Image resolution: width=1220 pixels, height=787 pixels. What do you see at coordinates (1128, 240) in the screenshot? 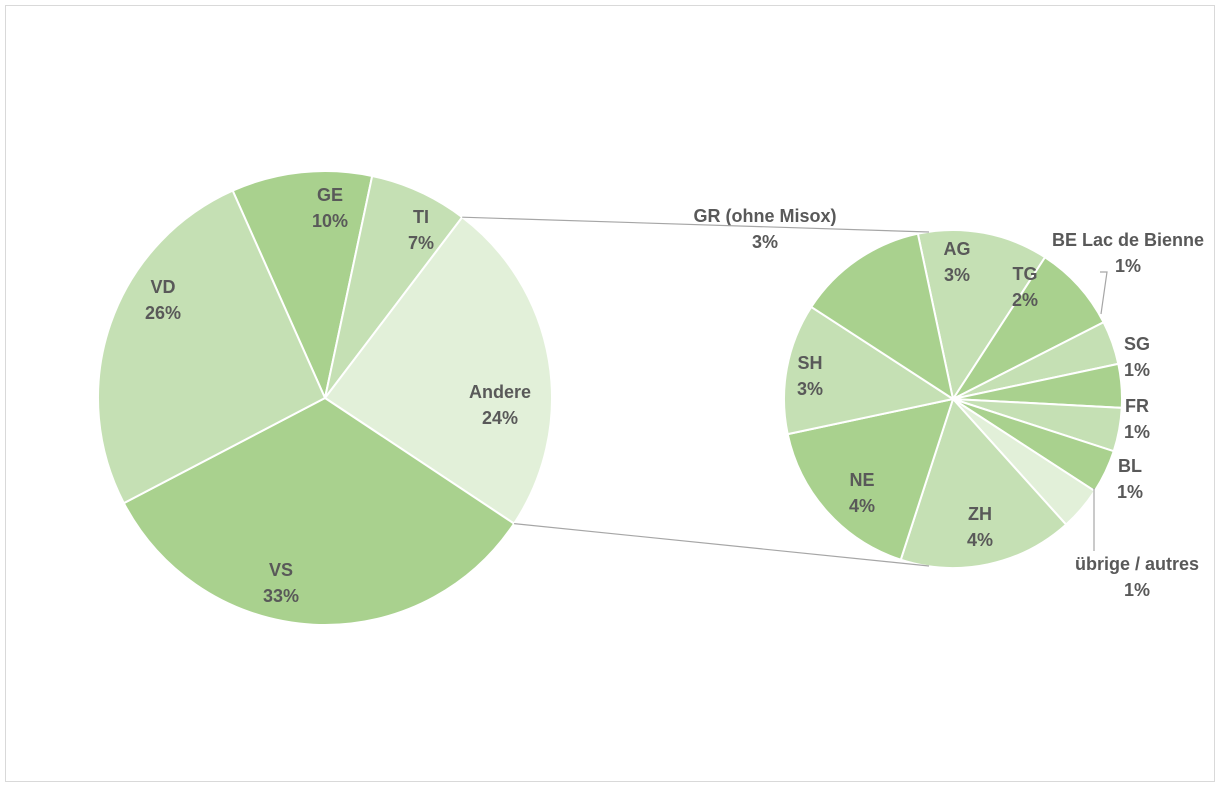
I see `secondary-label-be-lac-de-bienne-label: BE Lac de Bienne` at bounding box center [1128, 240].